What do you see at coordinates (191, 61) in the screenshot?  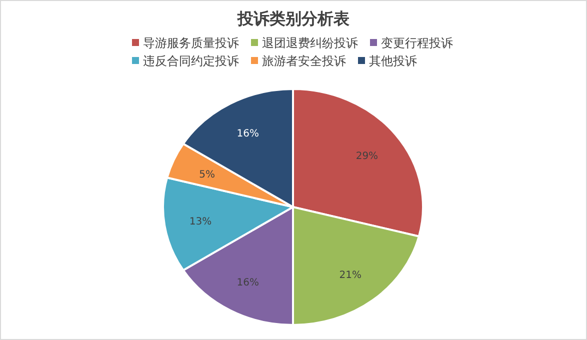 I see `legend-label: 违反合同约定投诉` at bounding box center [191, 61].